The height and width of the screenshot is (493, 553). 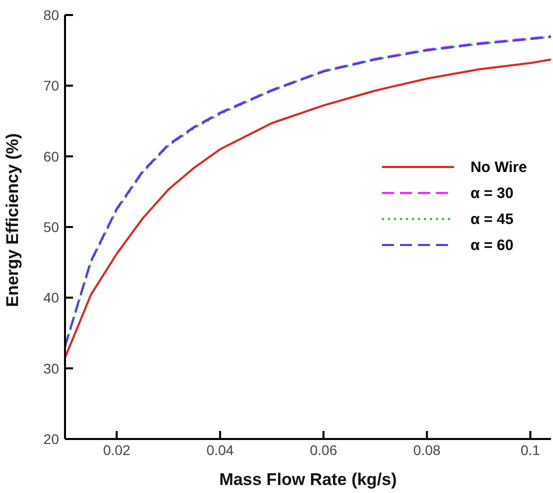 What do you see at coordinates (117, 450) in the screenshot?
I see `x-tick-label: 0.02` at bounding box center [117, 450].